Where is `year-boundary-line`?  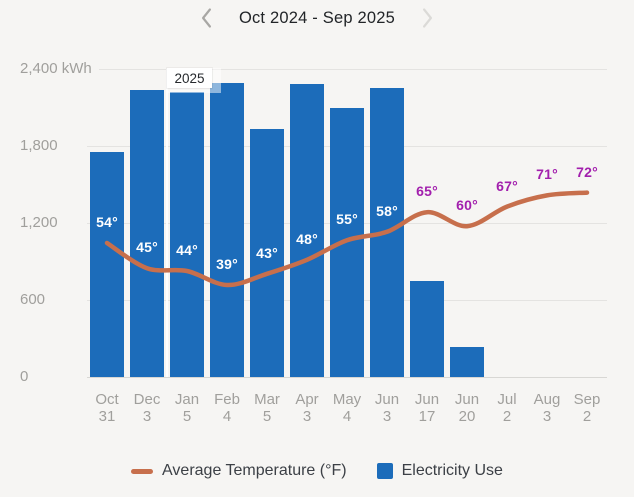 year-boundary-line is located at coordinates (167, 223).